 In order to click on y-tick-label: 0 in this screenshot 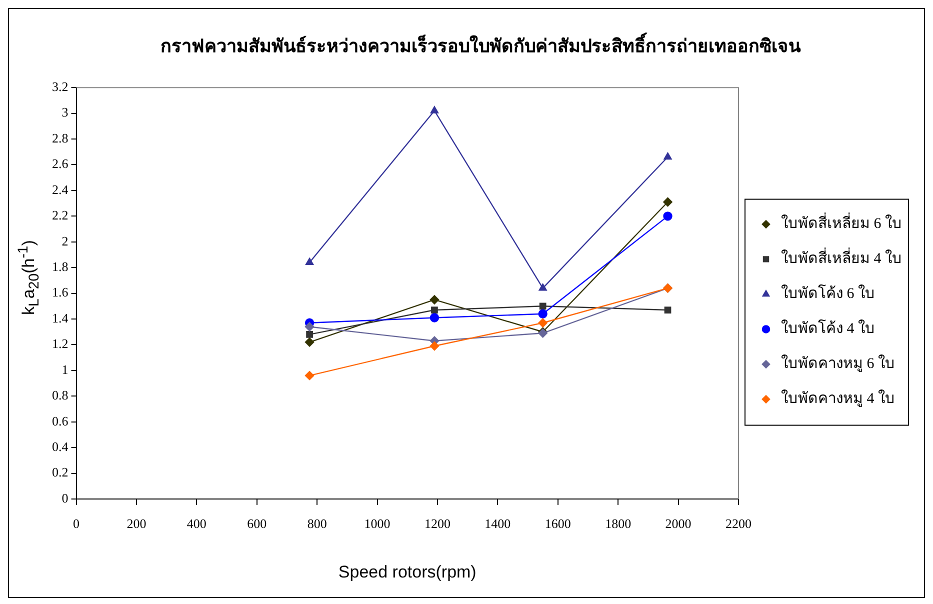, I will do `click(65, 498)`.